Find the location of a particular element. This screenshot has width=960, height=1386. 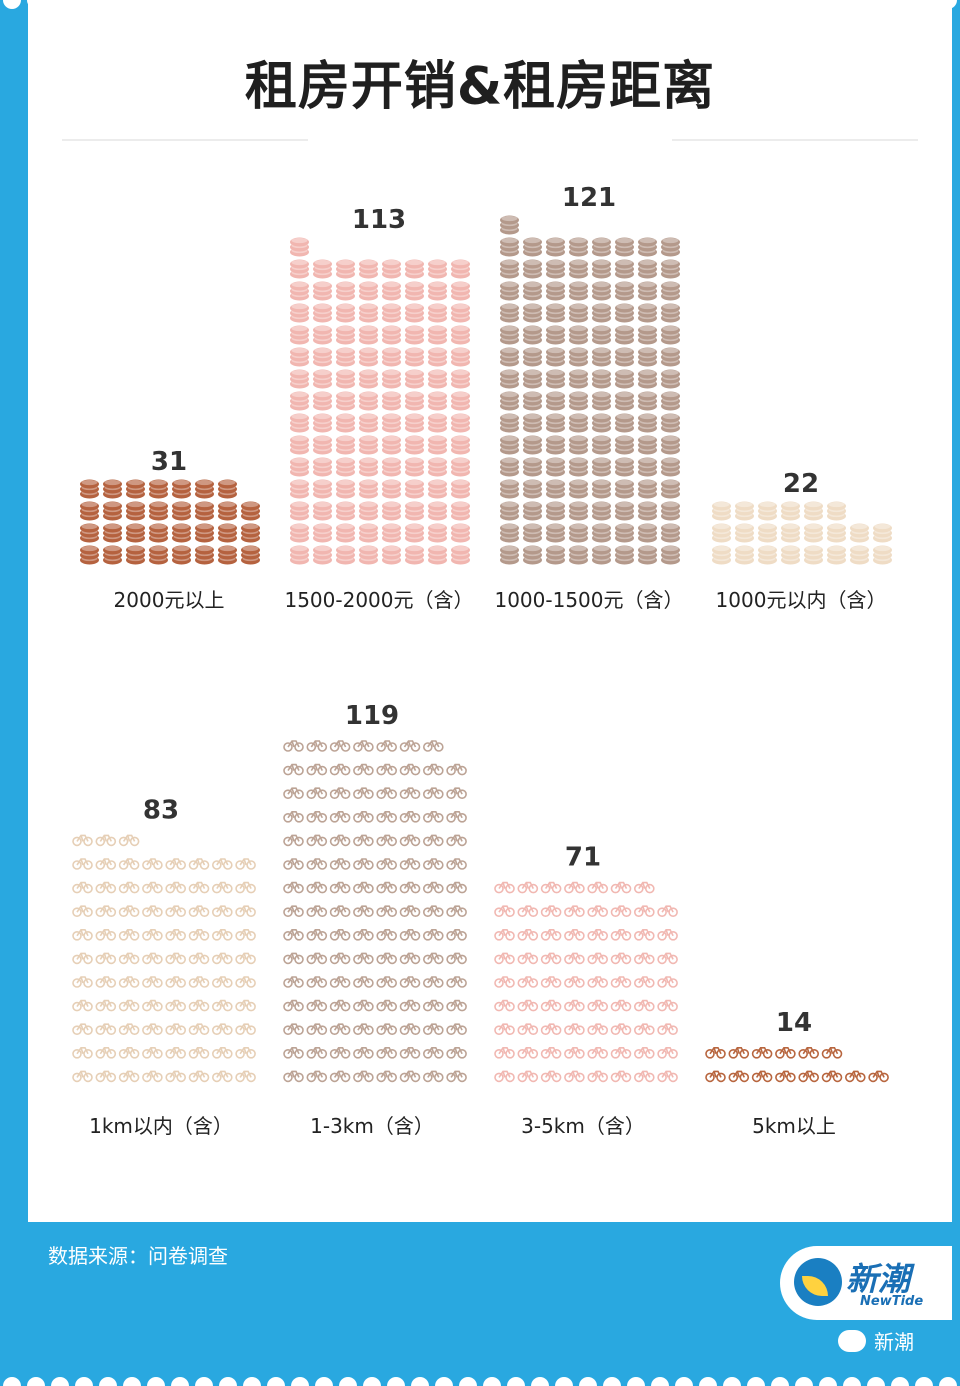

bar-4: 14 5km以上 is located at coordinates (797, 1073).